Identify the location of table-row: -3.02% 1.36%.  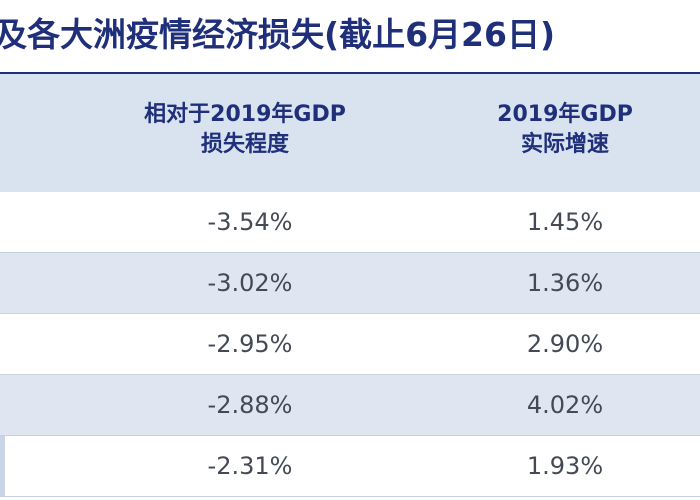
(350, 283).